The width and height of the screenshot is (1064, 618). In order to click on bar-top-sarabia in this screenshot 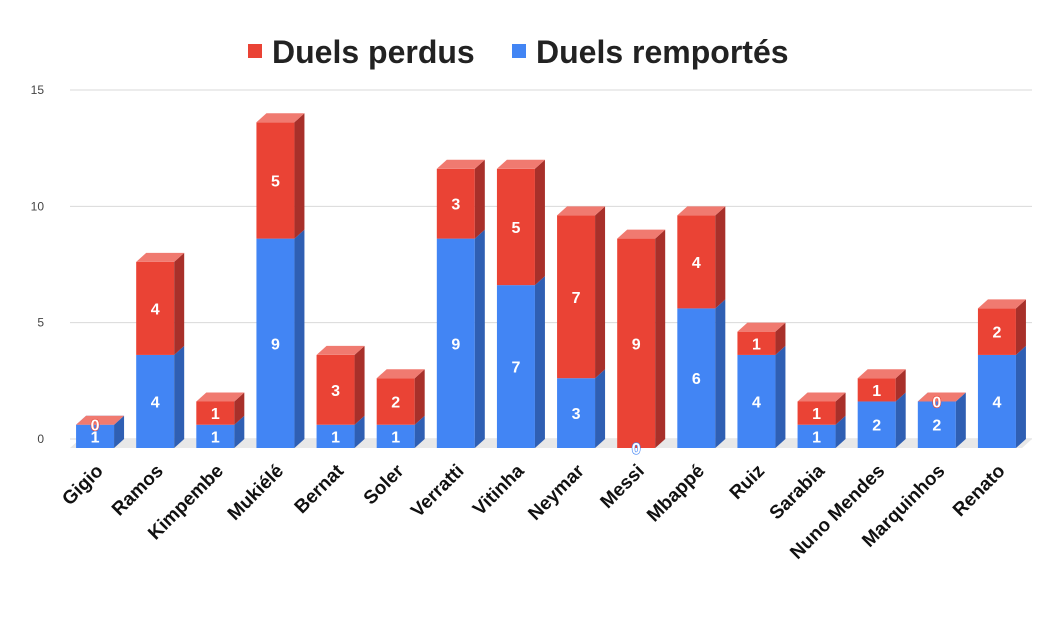, I will do `click(821, 397)`.